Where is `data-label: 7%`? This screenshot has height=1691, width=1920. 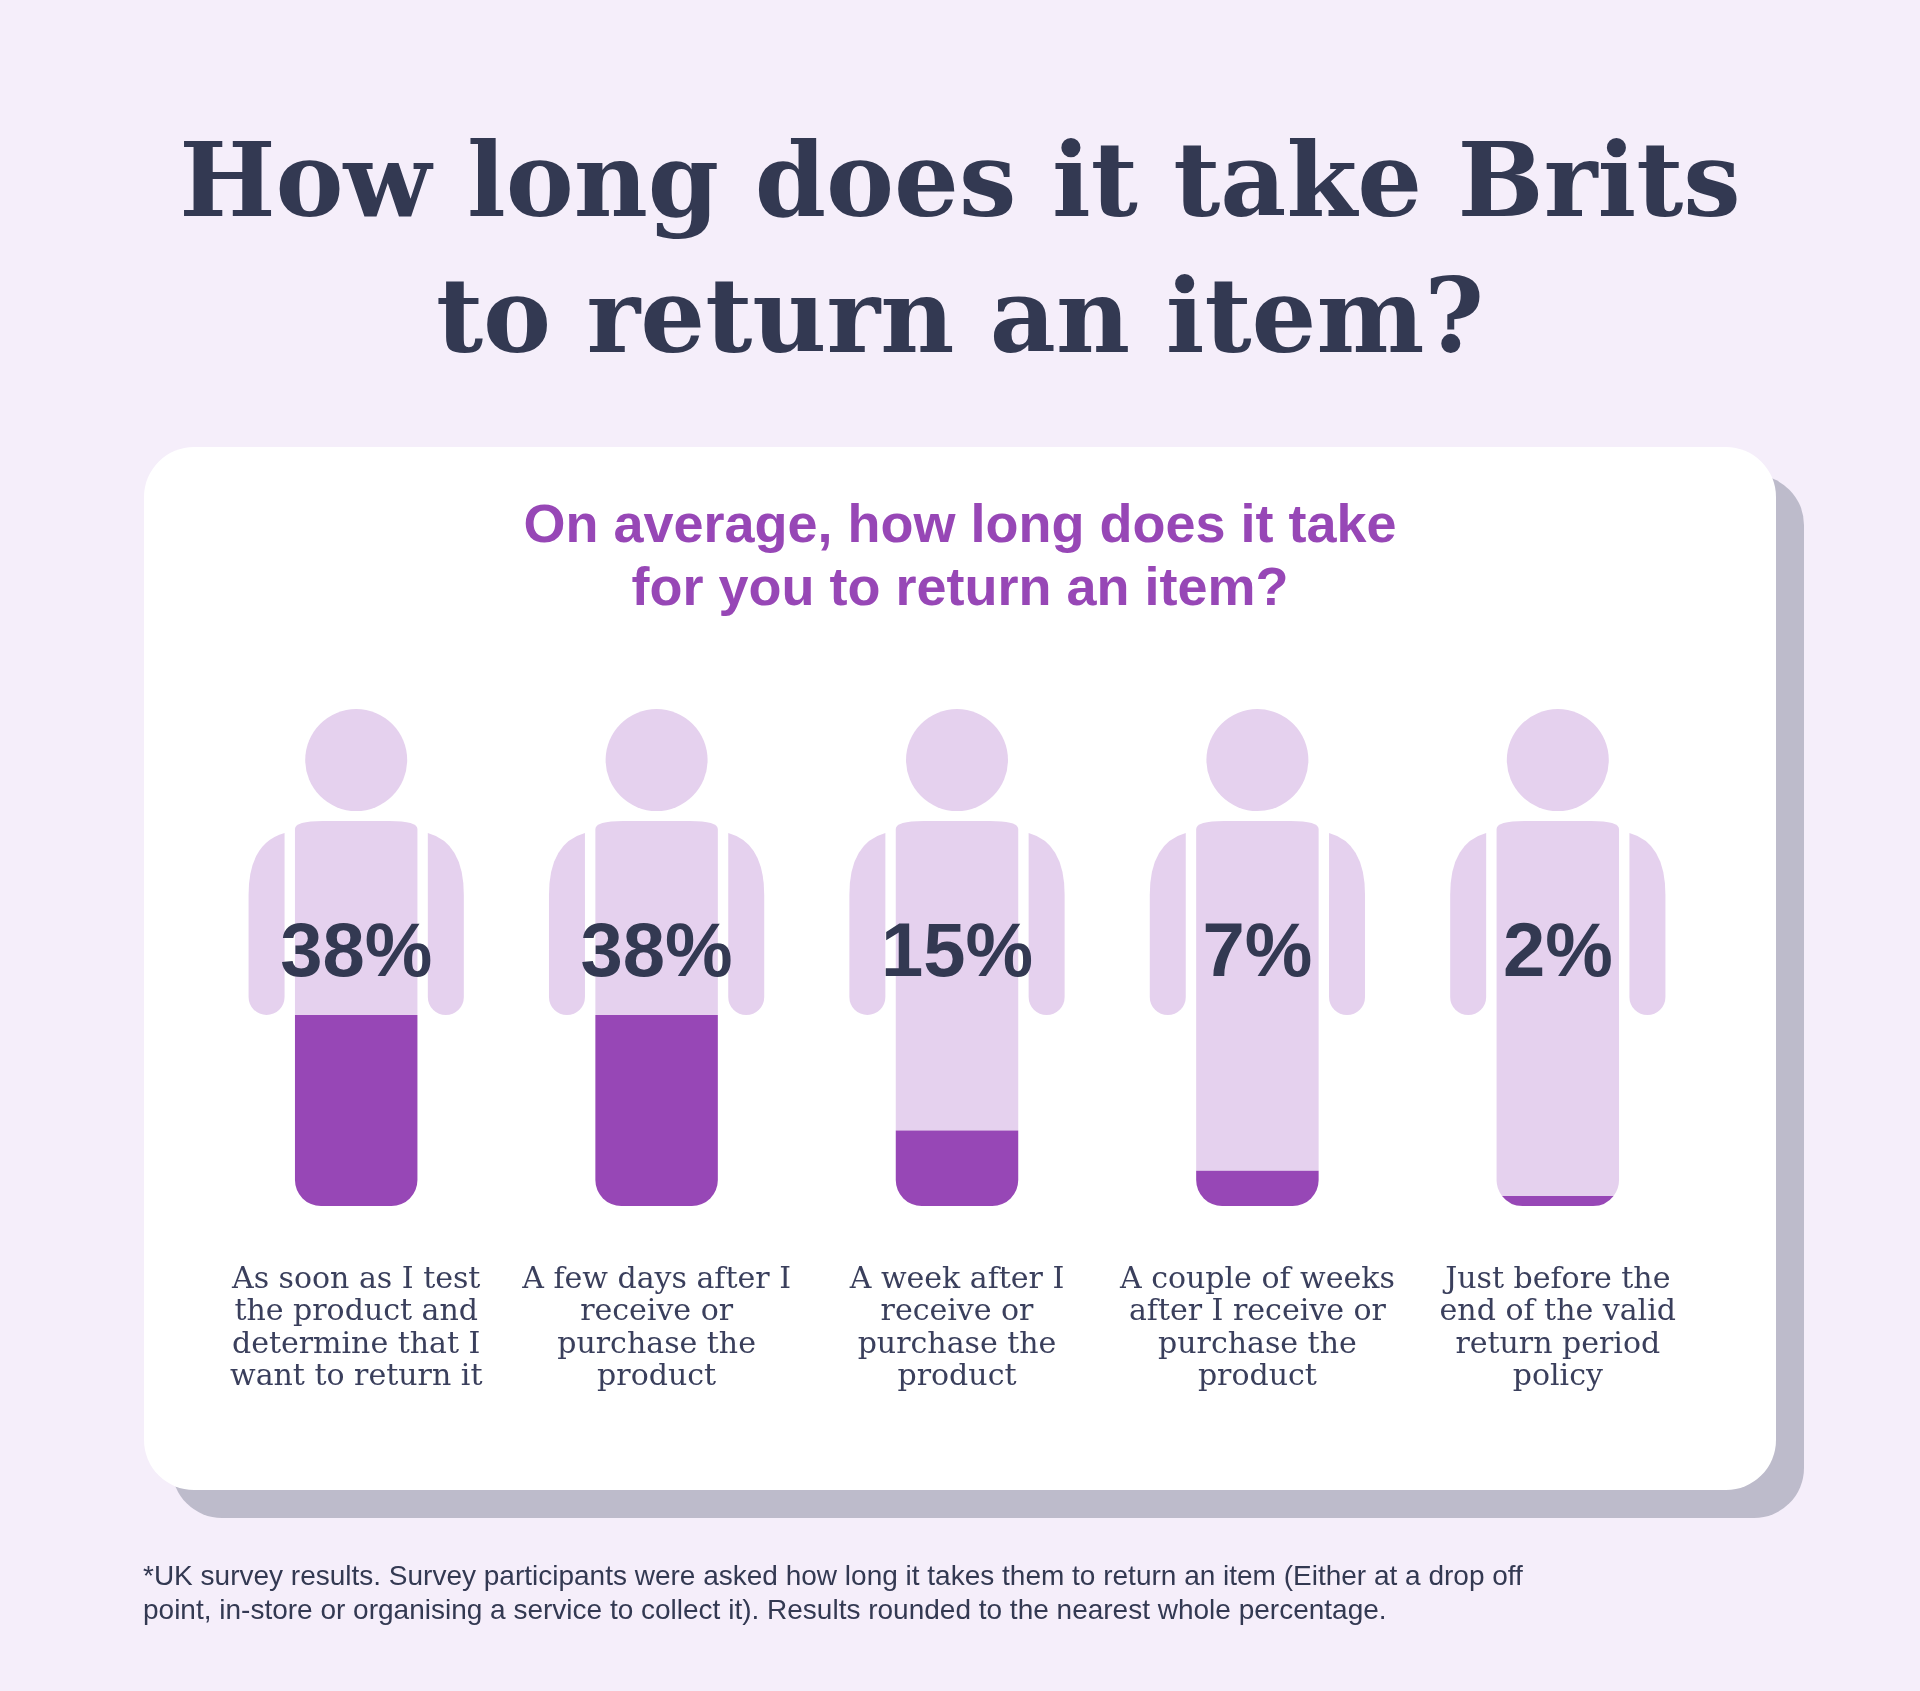
data-label: 7% is located at coordinates (1257, 949).